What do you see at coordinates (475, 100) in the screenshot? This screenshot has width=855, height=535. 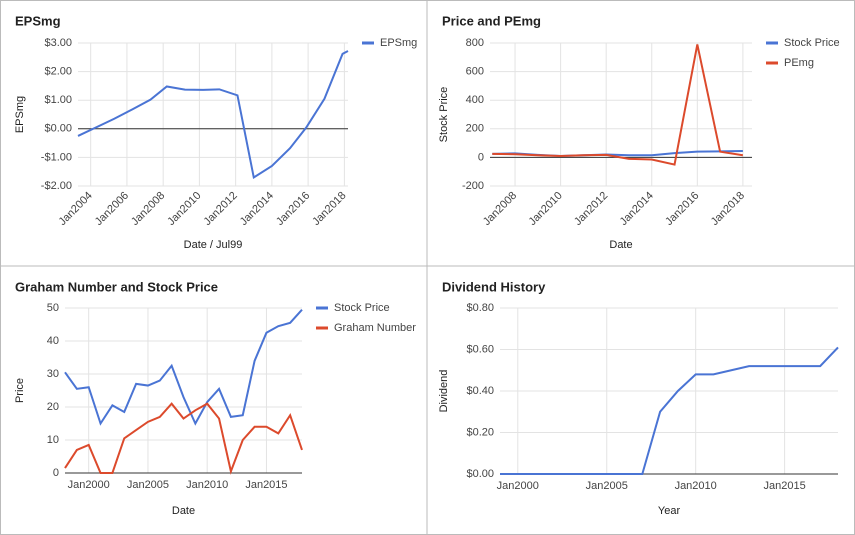 I see `y-tick-label: 400` at bounding box center [475, 100].